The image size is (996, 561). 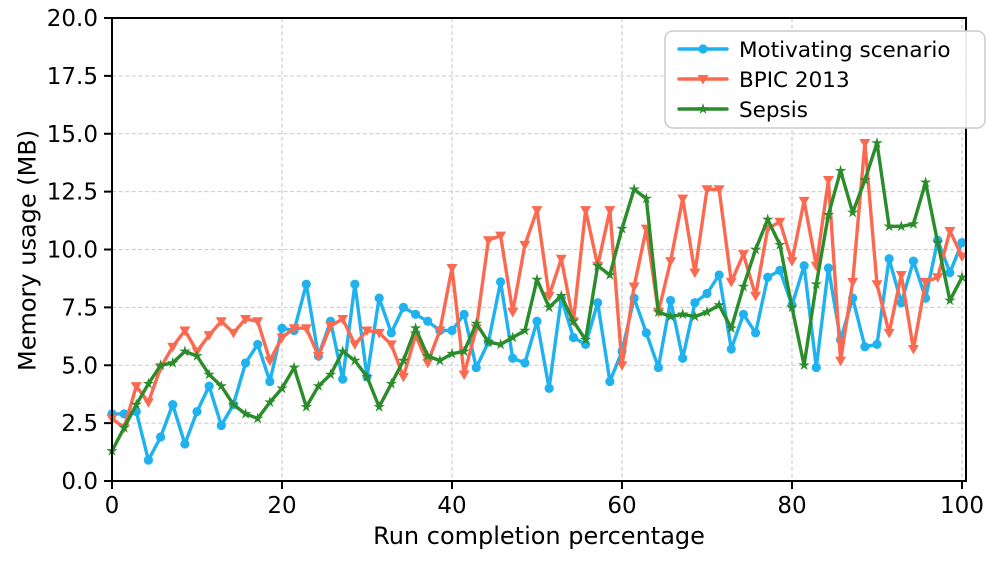 I want to click on y-tick-label: 12.5, so click(x=72, y=193).